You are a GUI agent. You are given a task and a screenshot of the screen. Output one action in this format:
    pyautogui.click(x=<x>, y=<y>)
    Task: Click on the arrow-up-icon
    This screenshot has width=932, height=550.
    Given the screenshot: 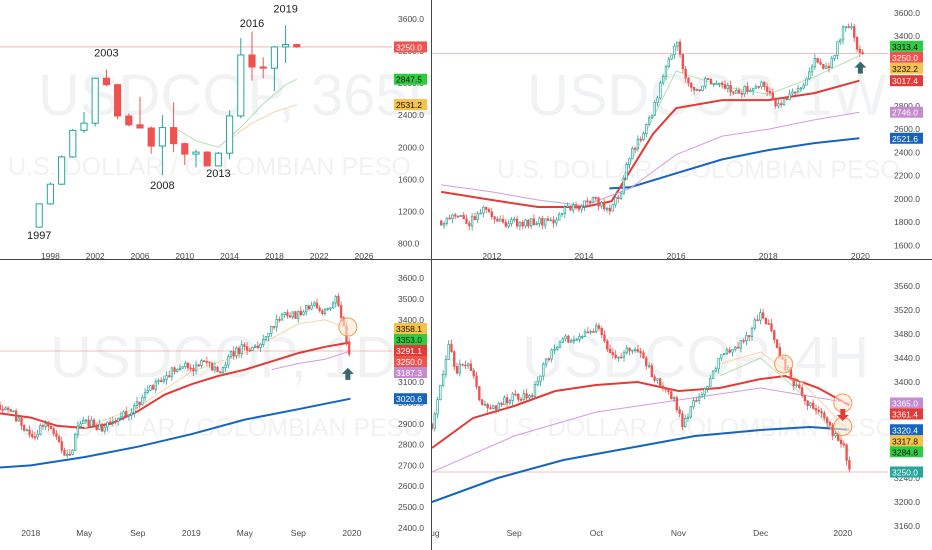 What is the action you would take?
    pyautogui.click(x=347, y=373)
    